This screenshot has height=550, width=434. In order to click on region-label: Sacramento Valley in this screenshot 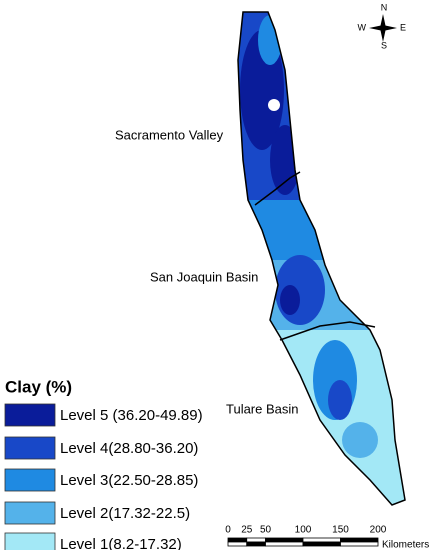, I will do `click(169, 134)`.